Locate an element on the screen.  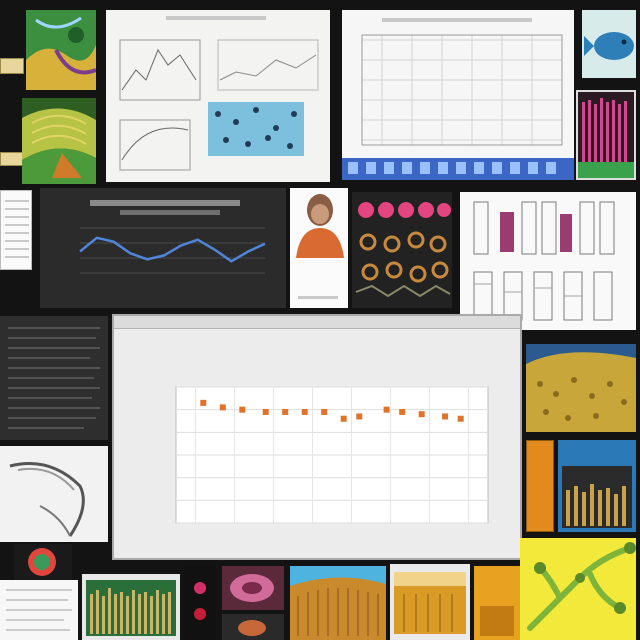
dark-text-page is located at coordinates (54, 378).